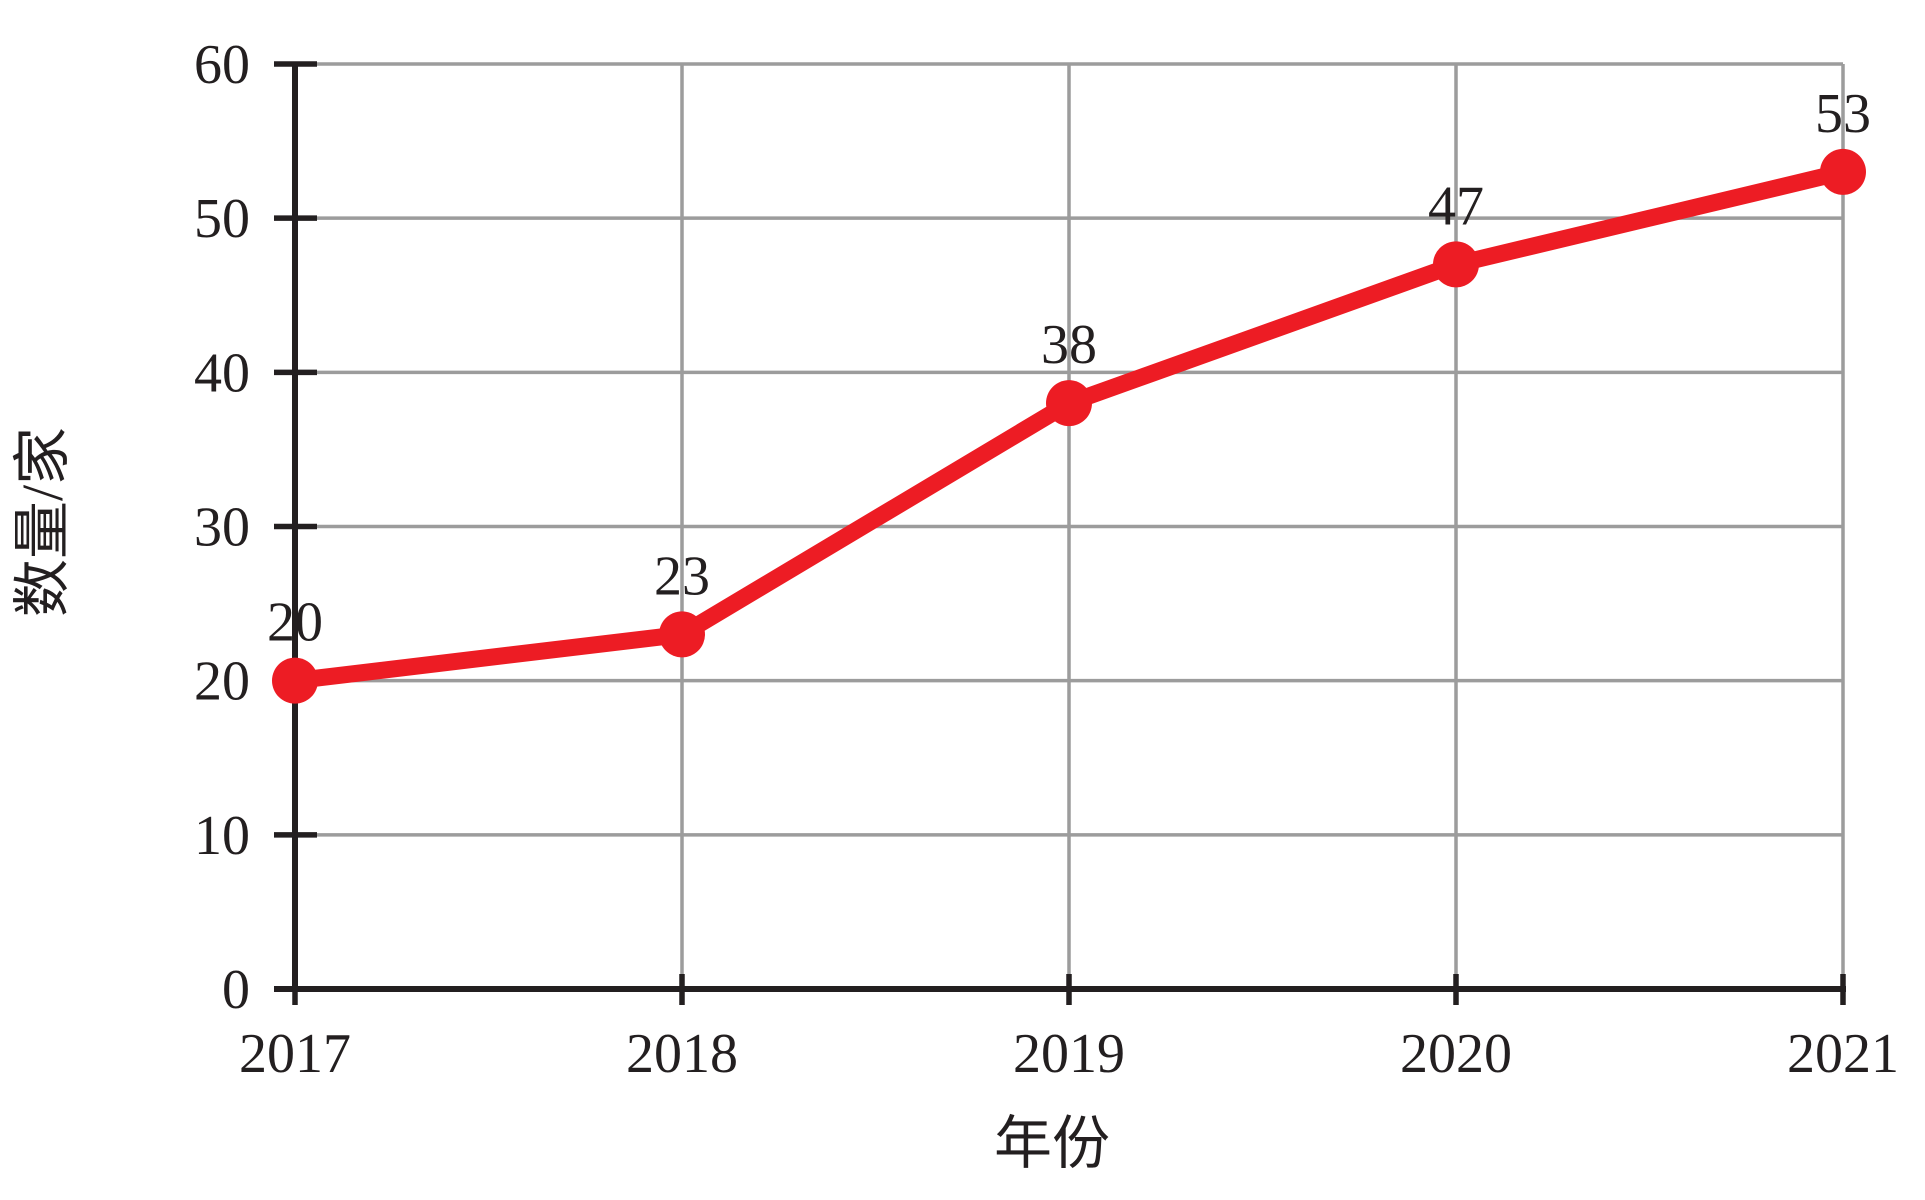  What do you see at coordinates (1069, 1054) in the screenshot?
I see `x-tick-label: 2019` at bounding box center [1069, 1054].